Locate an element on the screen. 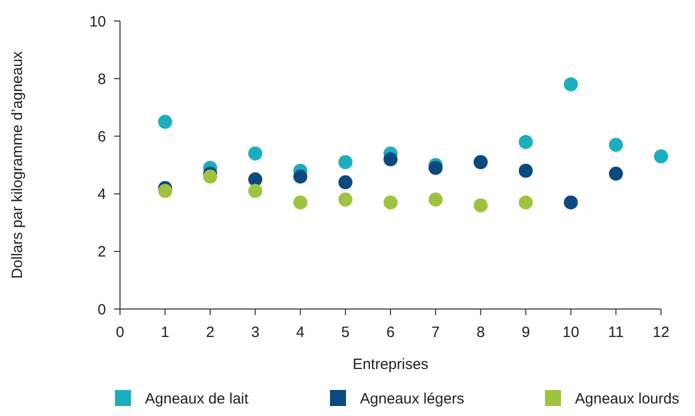 This screenshot has height=416, width=695. x-tick-label: 1 is located at coordinates (165, 332).